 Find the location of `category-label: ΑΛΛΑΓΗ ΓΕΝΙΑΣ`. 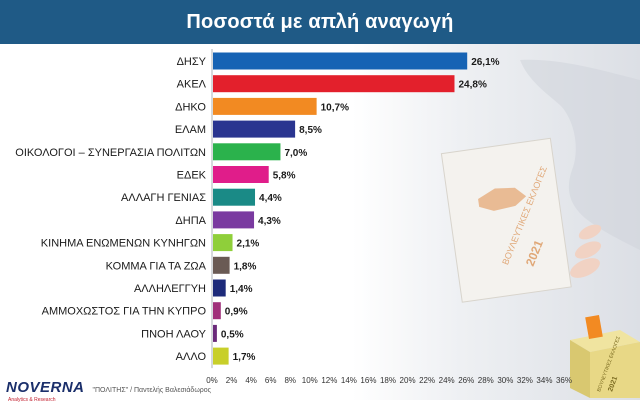

category-label: ΑΛΛΑΓΗ ΓΕΝΙΑΣ is located at coordinates (163, 198).